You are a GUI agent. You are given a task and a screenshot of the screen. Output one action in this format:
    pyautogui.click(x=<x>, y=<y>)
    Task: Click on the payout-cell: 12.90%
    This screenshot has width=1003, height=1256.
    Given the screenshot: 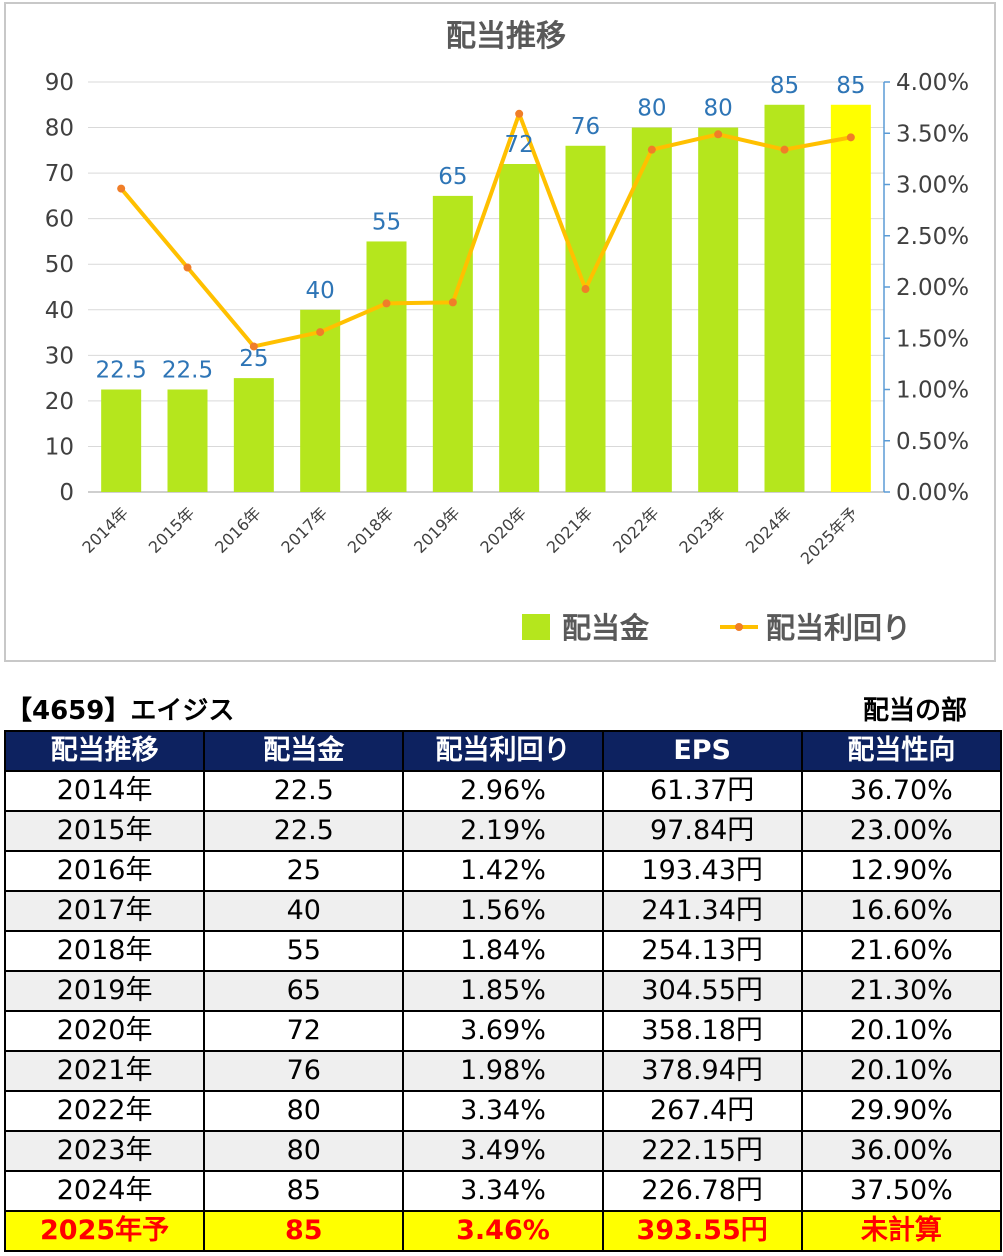 What is the action you would take?
    pyautogui.click(x=901, y=871)
    